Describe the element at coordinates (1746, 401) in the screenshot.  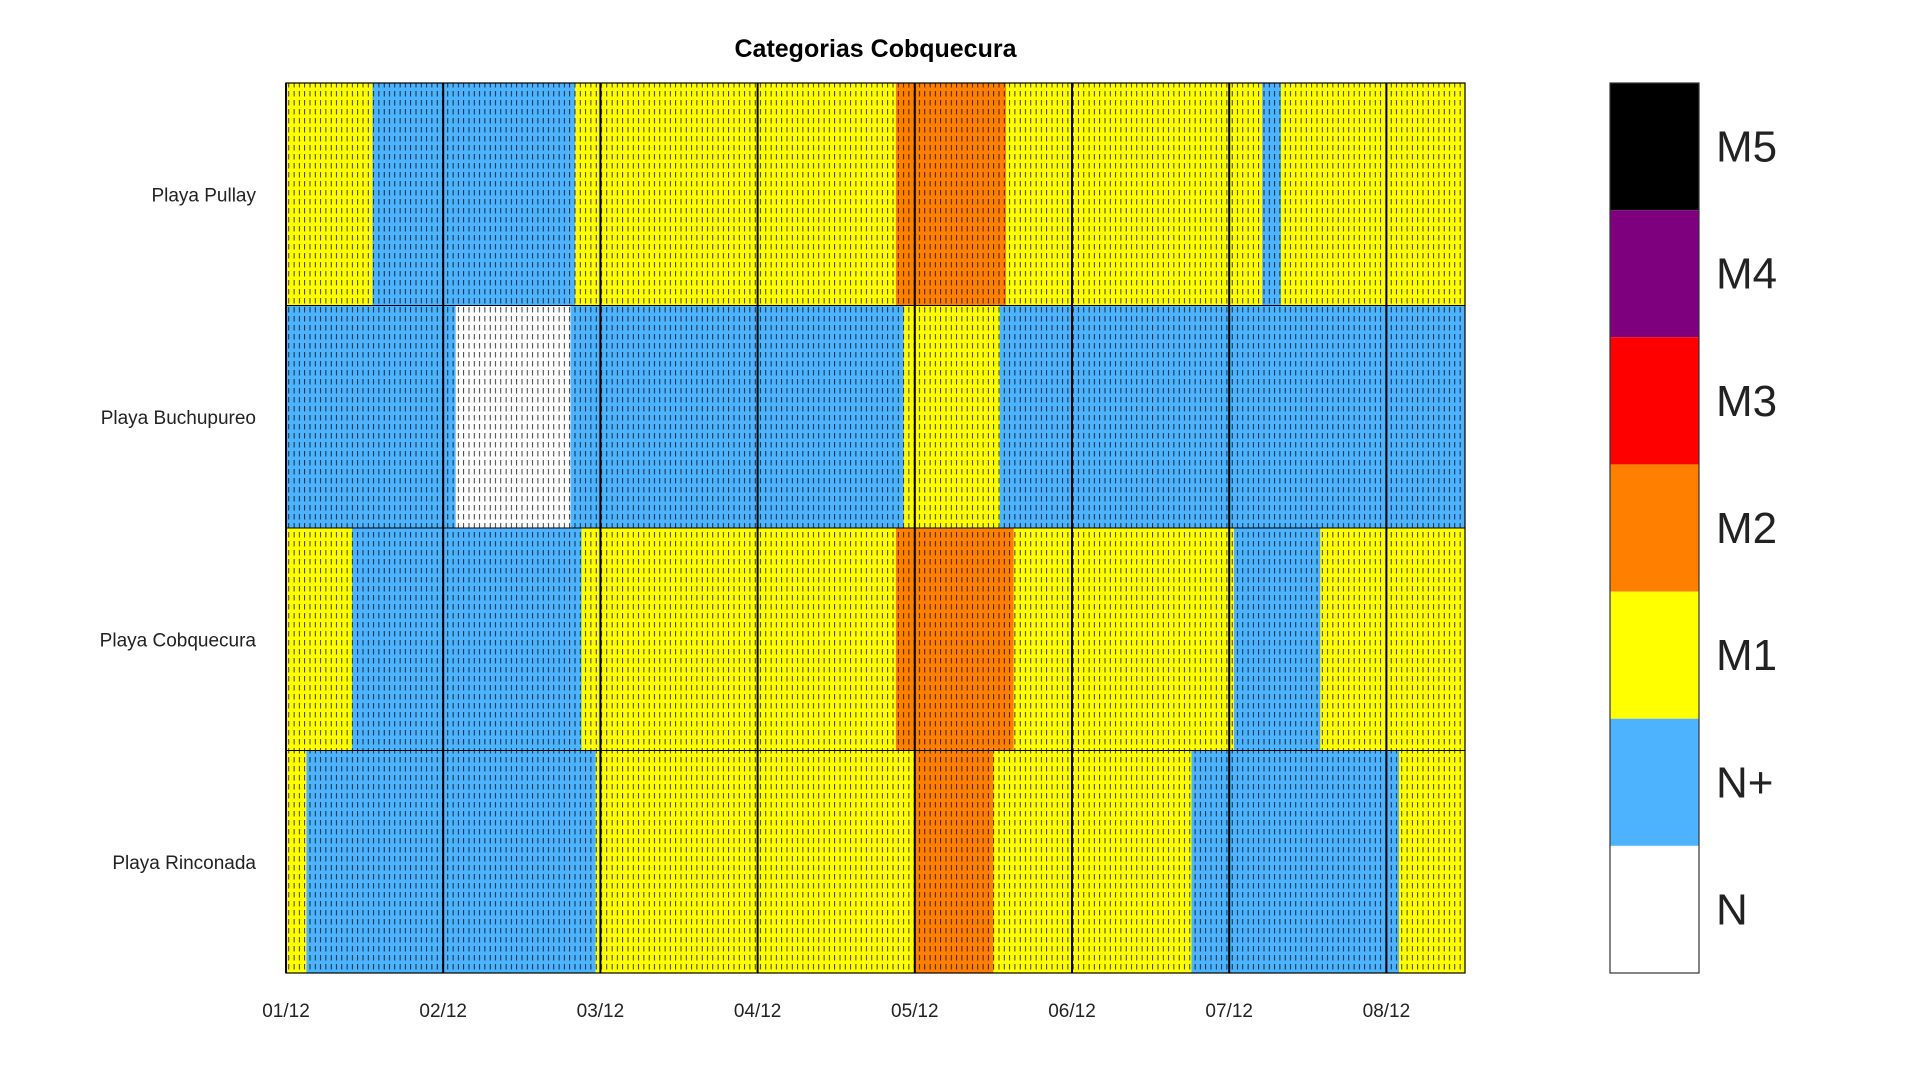
I see `colorbar-label-2: M3` at that location.